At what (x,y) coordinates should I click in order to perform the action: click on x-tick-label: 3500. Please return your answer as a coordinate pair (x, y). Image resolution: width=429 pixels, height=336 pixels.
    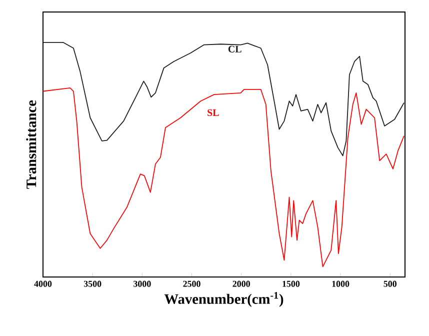
    Looking at the image, I should click on (93, 283).